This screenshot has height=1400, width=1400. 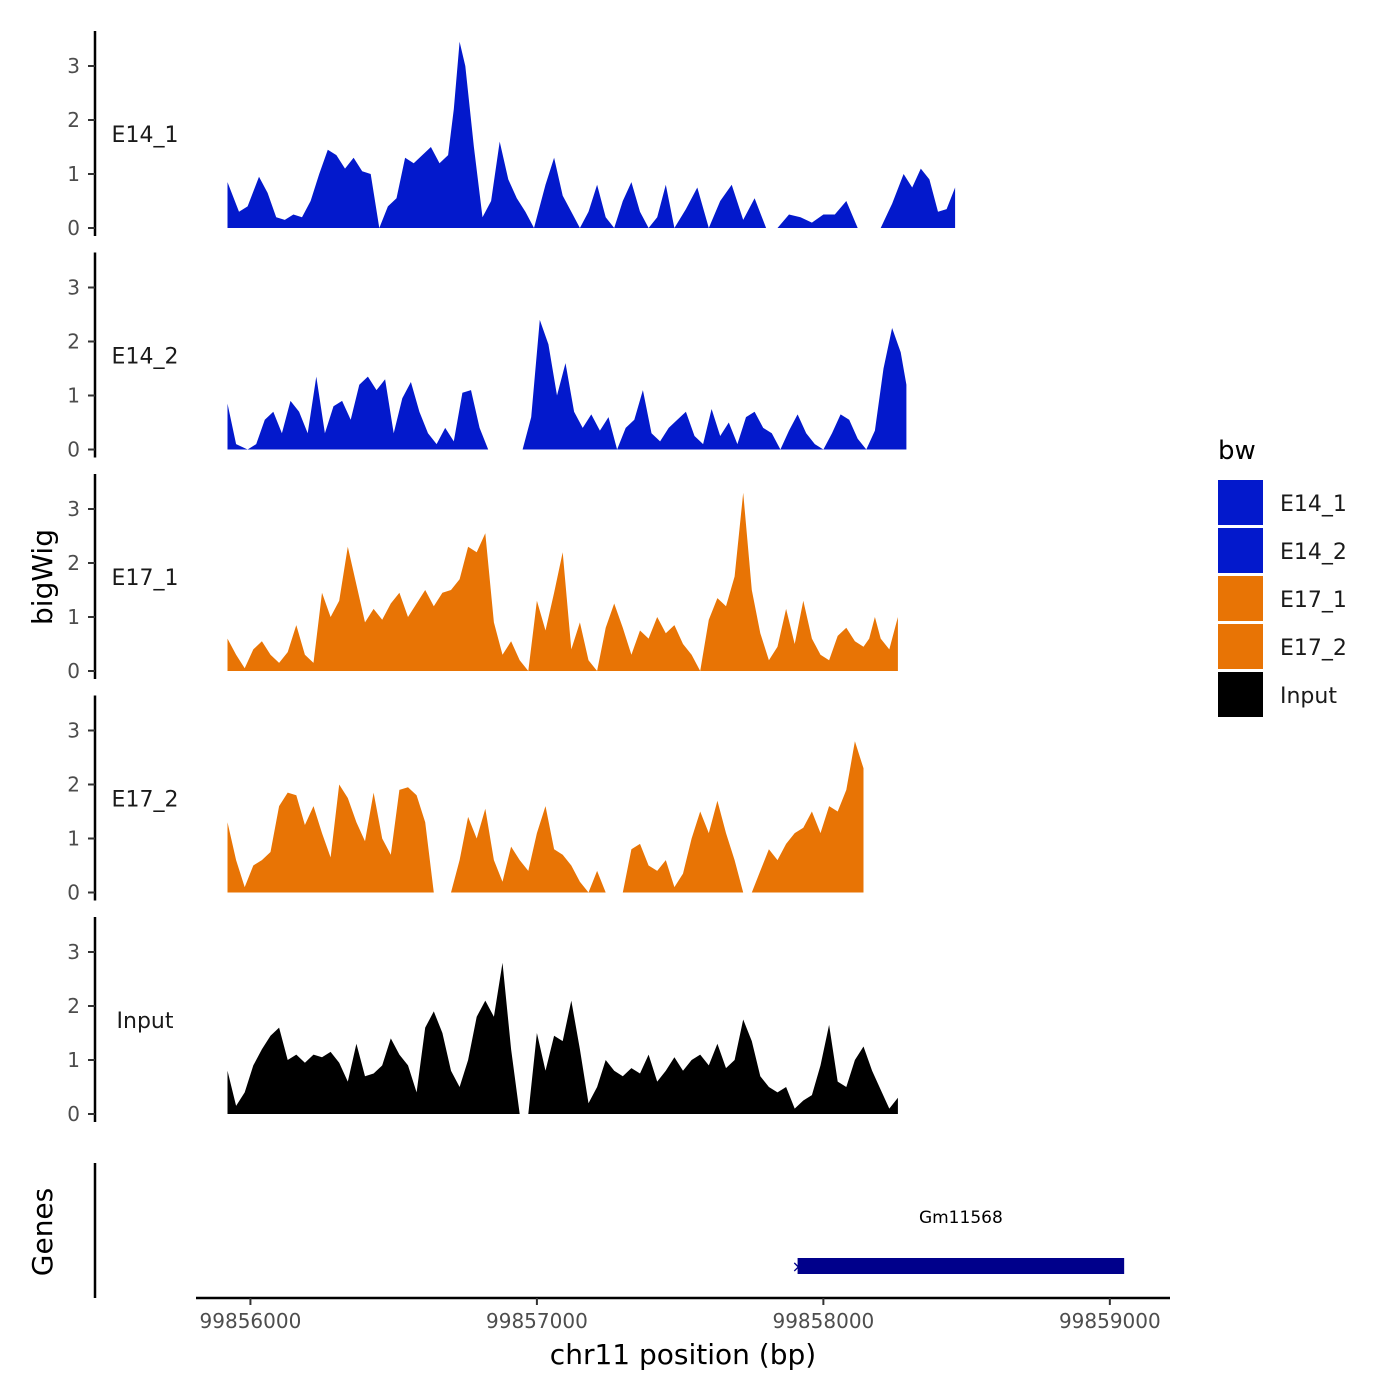 What do you see at coordinates (1110, 1321) in the screenshot?
I see `x-tick-label: 99859000` at bounding box center [1110, 1321].